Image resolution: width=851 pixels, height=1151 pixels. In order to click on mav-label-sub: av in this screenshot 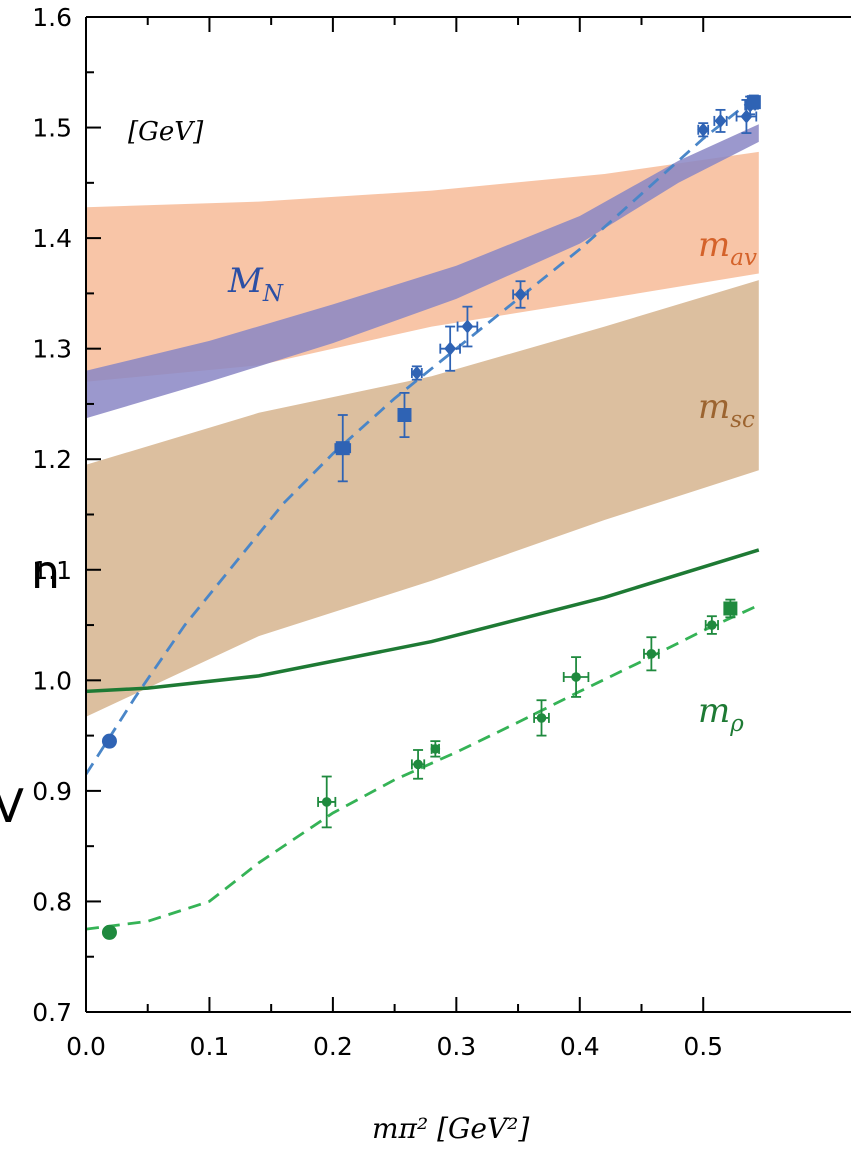, I will do `click(743, 258)`.